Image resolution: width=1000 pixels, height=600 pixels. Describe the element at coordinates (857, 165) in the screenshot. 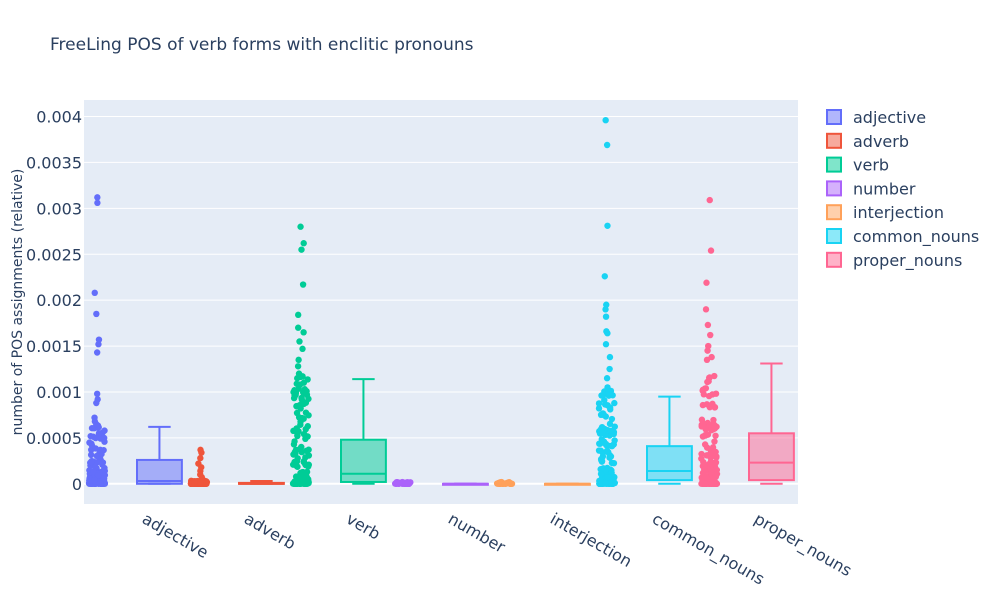

I see `legend-item-verb: verb` at that location.